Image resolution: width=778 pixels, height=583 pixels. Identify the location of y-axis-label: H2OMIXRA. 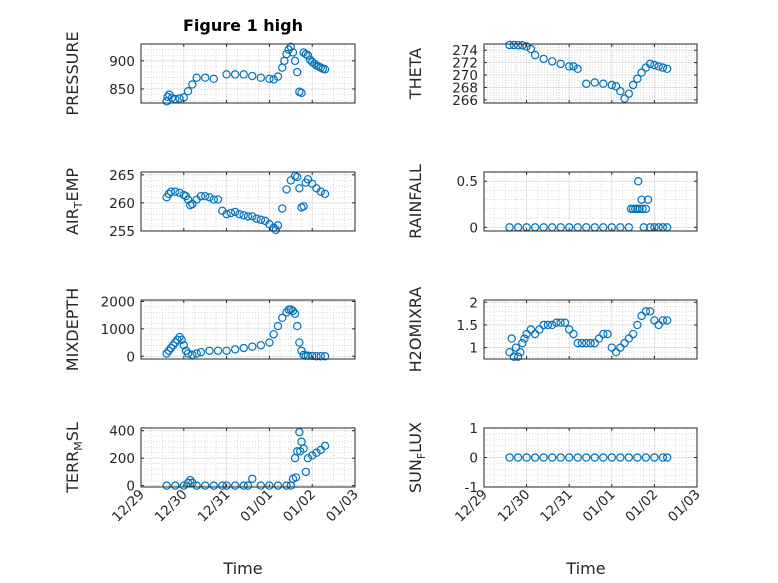
(415, 330).